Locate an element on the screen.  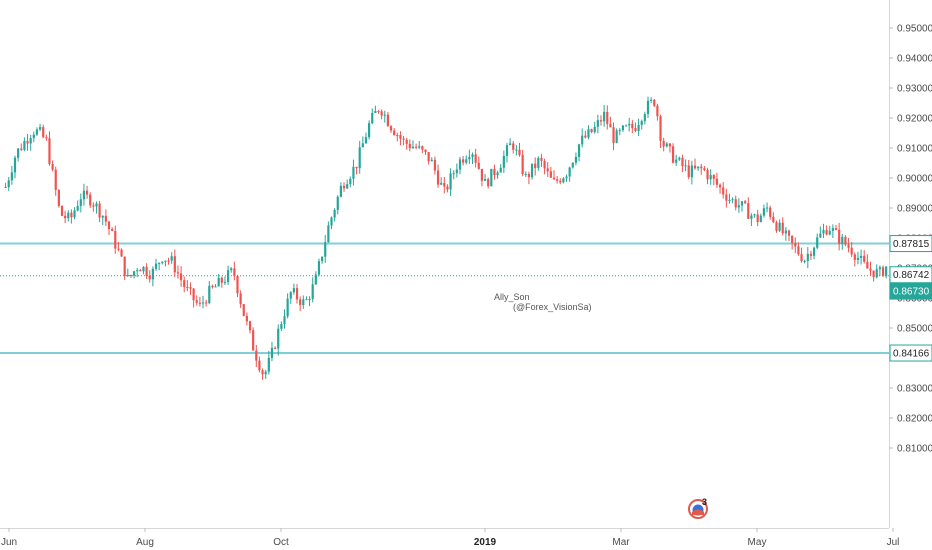
notification-badge: 3 is located at coordinates (698, 508).